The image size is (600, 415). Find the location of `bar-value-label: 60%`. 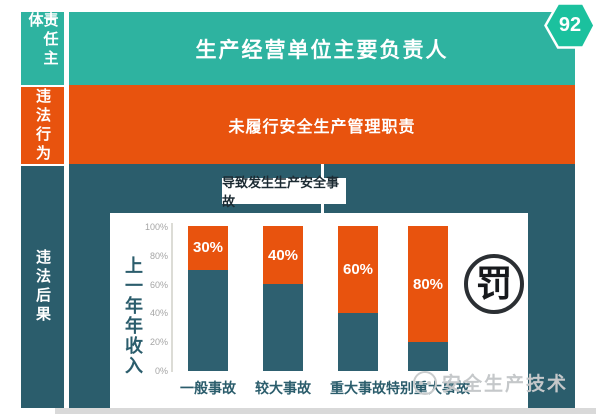

bar-value-label: 60% is located at coordinates (358, 269).